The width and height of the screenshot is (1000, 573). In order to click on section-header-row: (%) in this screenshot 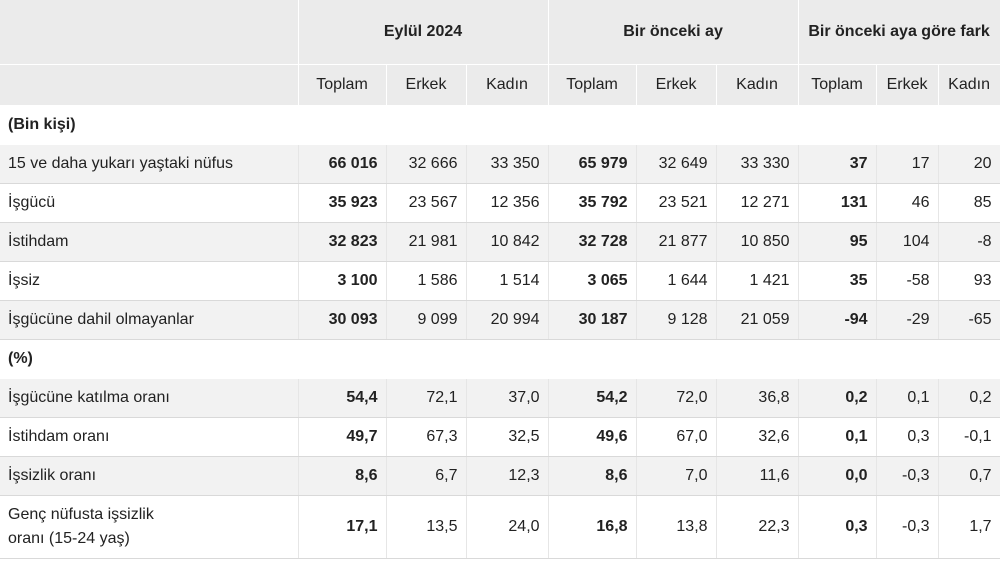, I will do `click(500, 359)`.